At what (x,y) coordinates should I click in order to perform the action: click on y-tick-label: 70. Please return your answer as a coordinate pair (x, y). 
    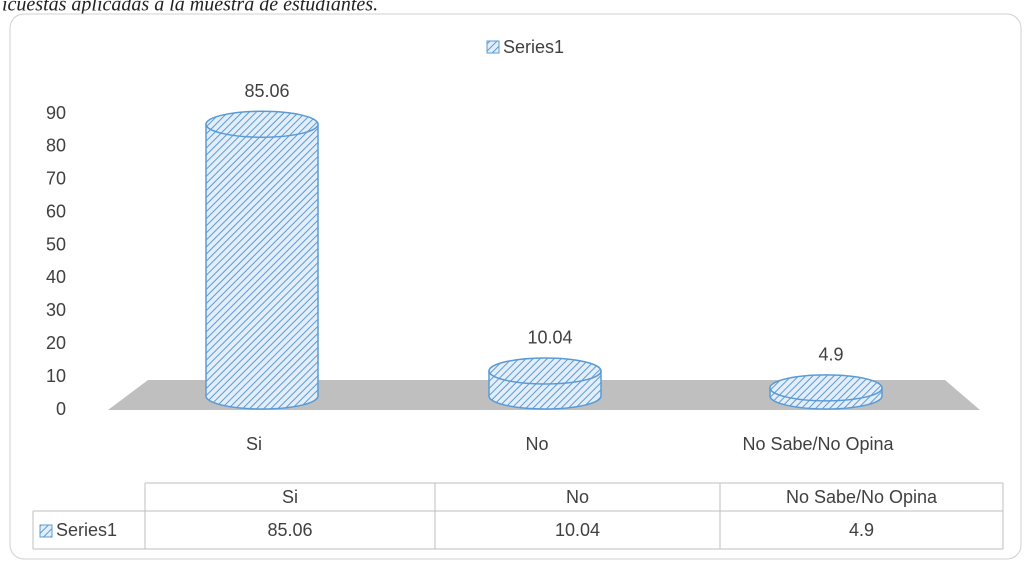
    Looking at the image, I should click on (56, 179).